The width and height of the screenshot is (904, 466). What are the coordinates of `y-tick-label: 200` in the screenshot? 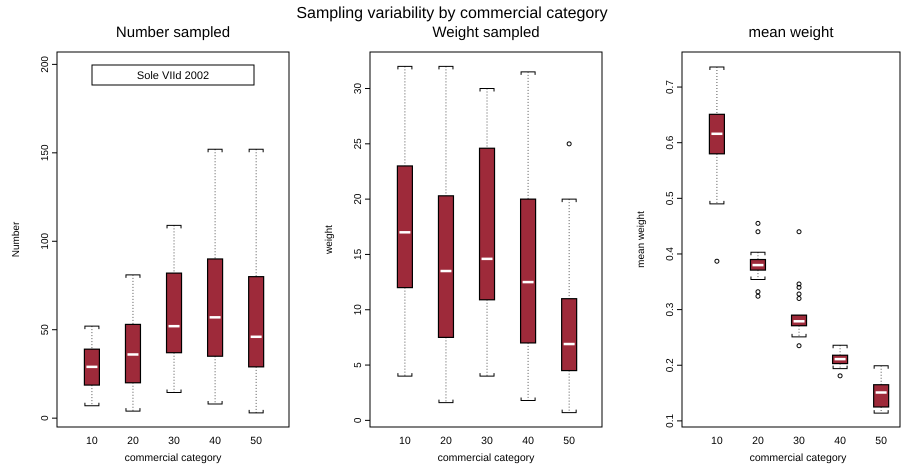 It's located at (45, 64).